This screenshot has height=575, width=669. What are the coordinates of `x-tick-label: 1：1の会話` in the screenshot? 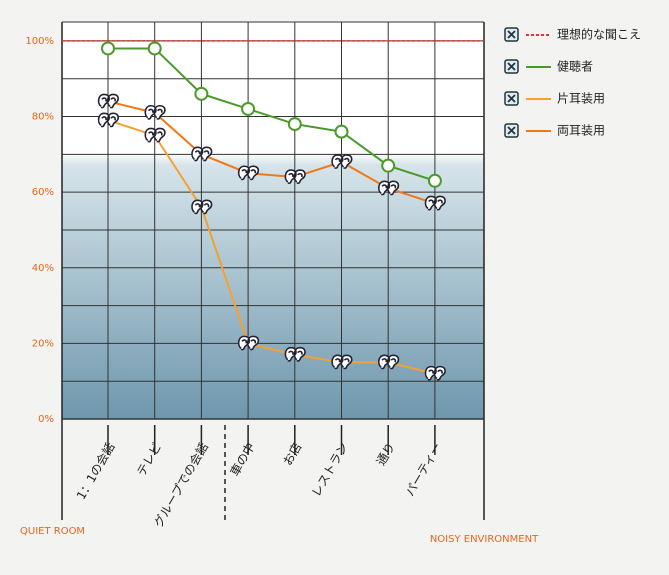 It's located at (95, 471).